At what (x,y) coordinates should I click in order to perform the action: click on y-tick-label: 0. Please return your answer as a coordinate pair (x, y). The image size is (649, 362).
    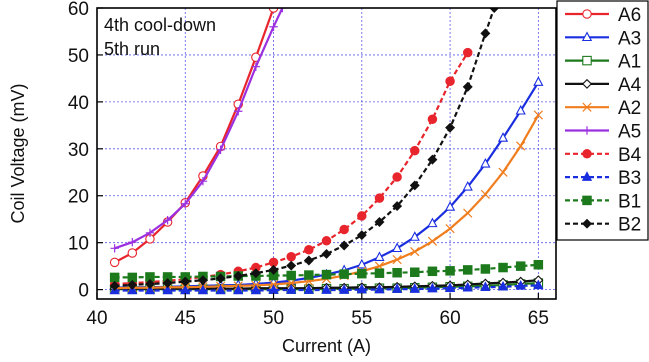
    Looking at the image, I should click on (83, 291).